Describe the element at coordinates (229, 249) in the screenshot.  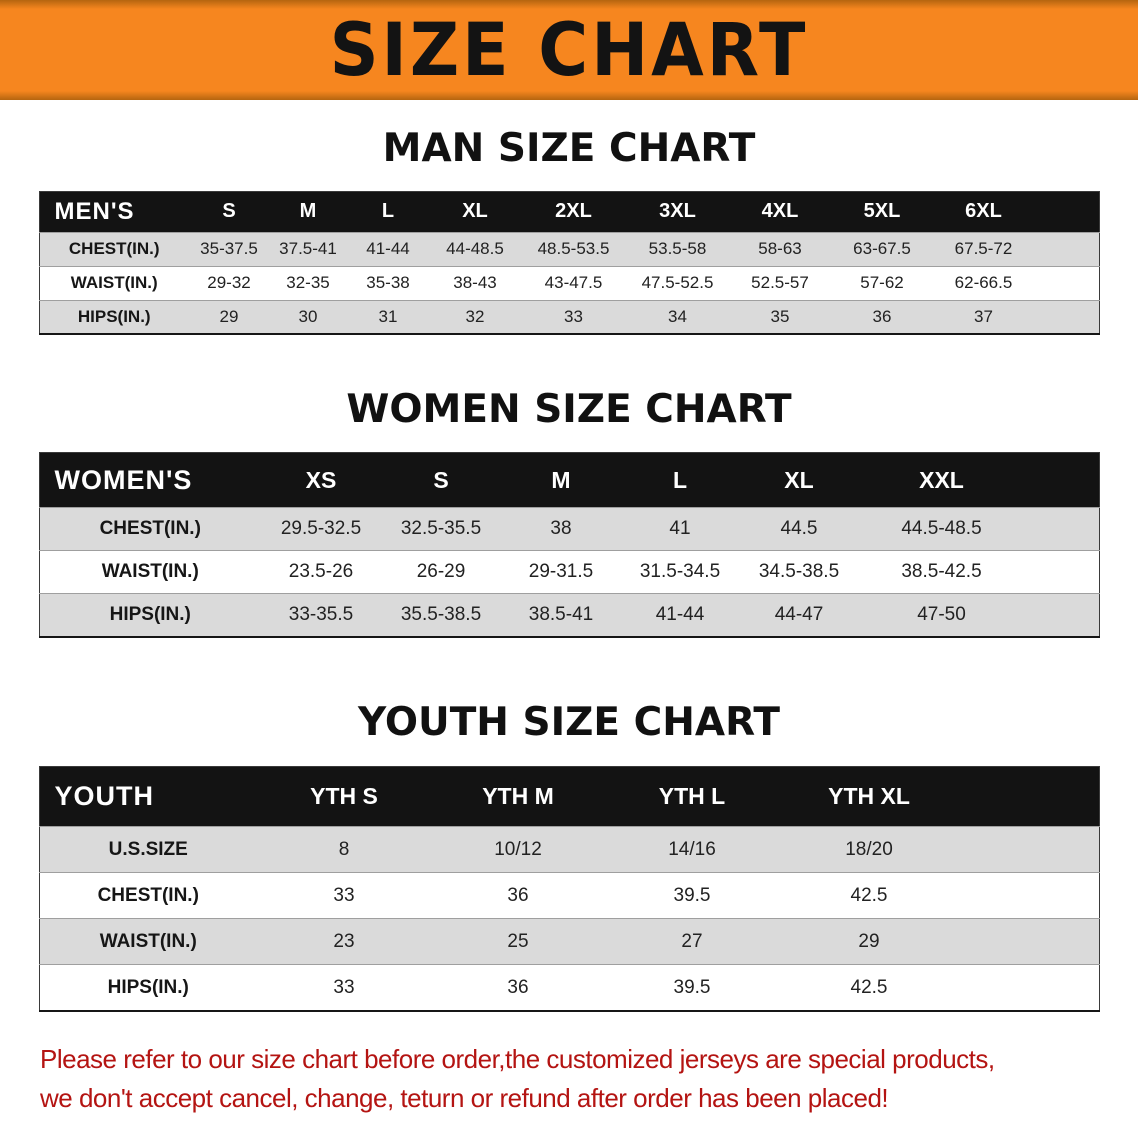
I see `table-cell: 35-37.5` at that location.